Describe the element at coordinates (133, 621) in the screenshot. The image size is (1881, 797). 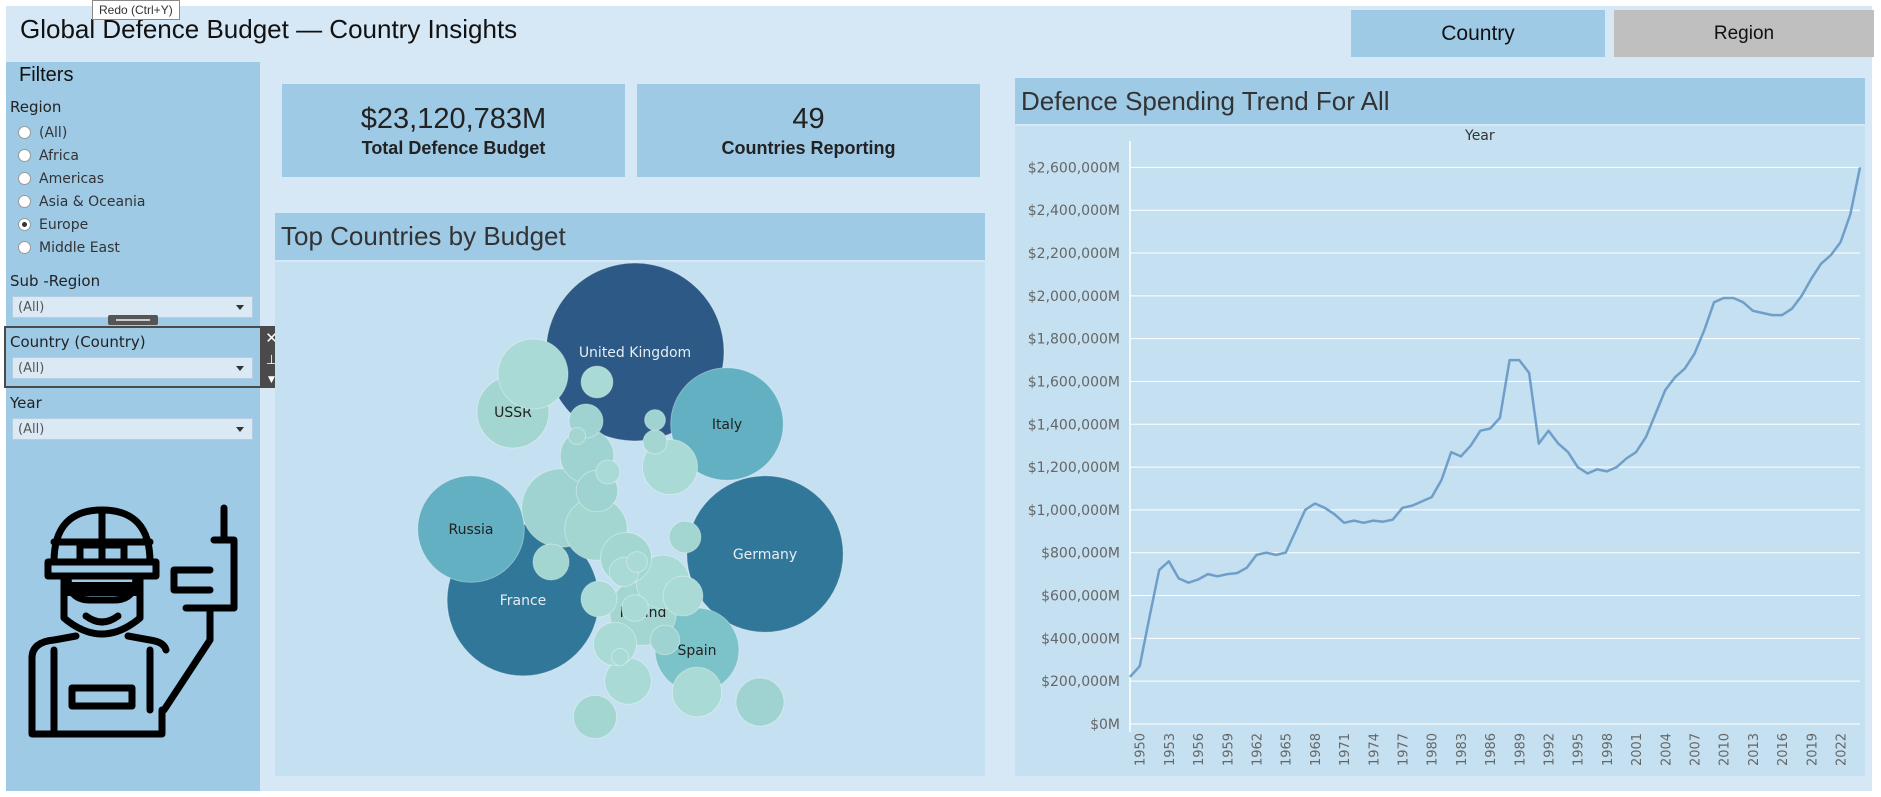
I see `soldier-with-rifle-icon` at that location.